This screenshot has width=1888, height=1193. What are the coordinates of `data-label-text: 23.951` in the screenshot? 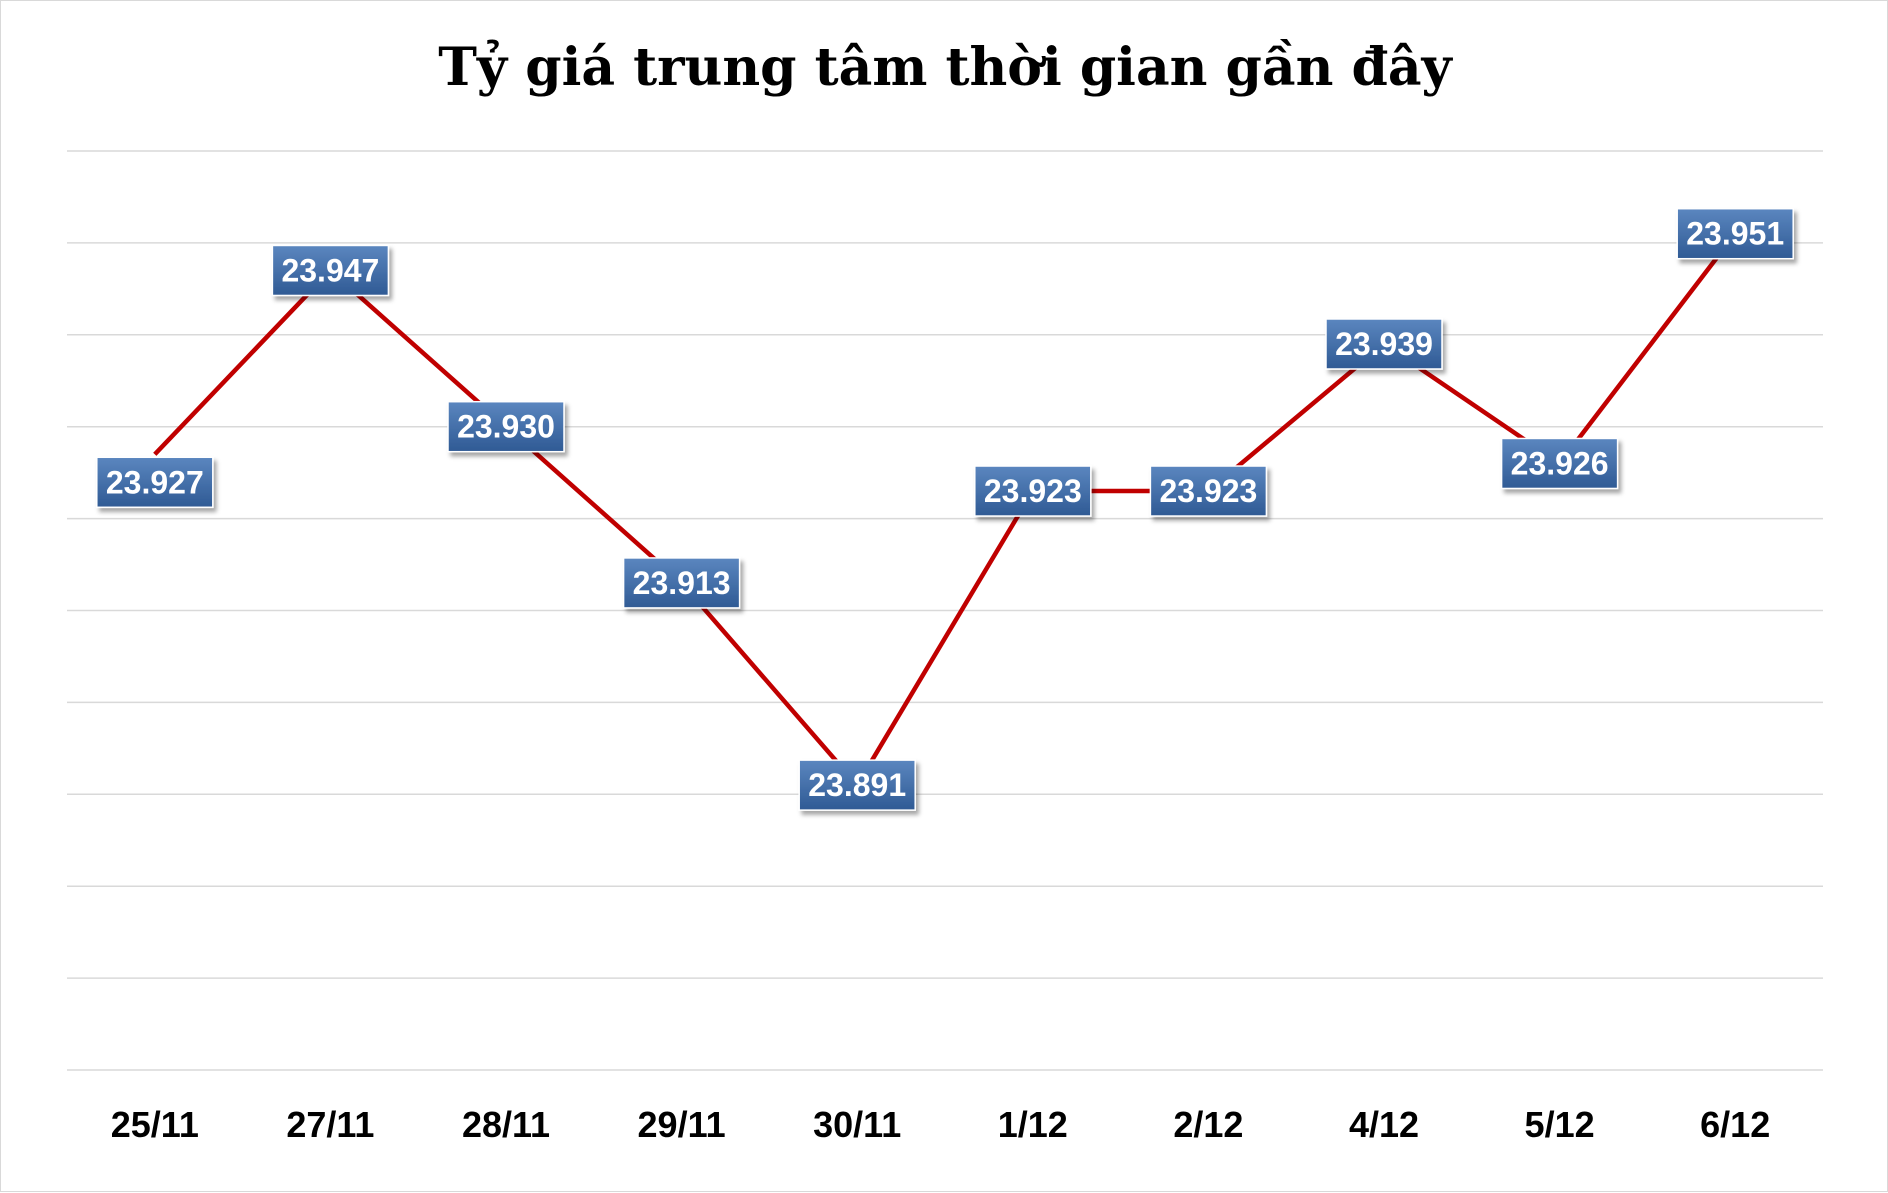 It's located at (1735, 234).